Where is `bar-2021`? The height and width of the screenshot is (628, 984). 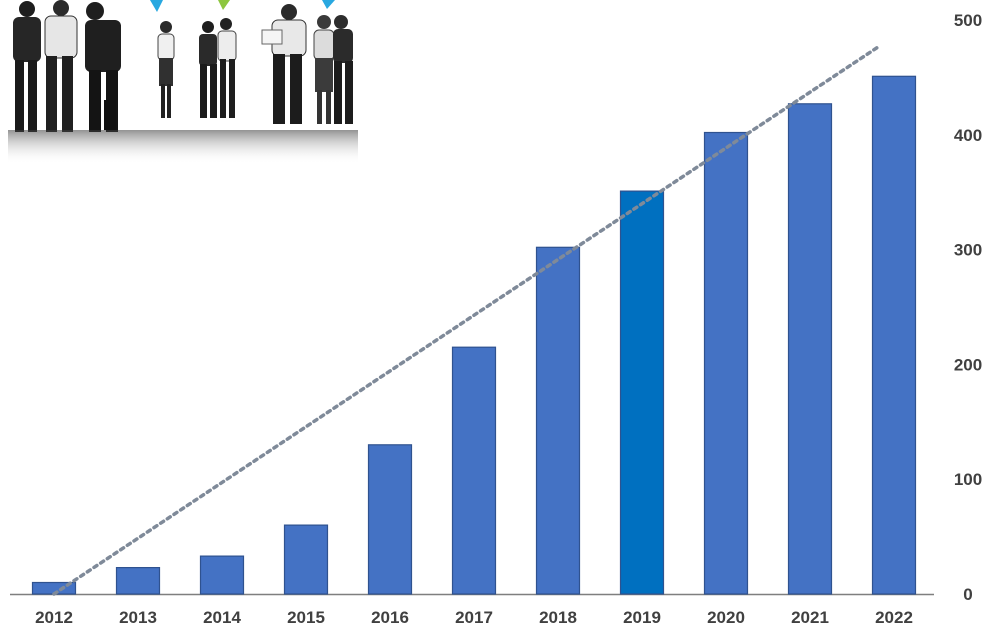
bar-2021 is located at coordinates (810, 349).